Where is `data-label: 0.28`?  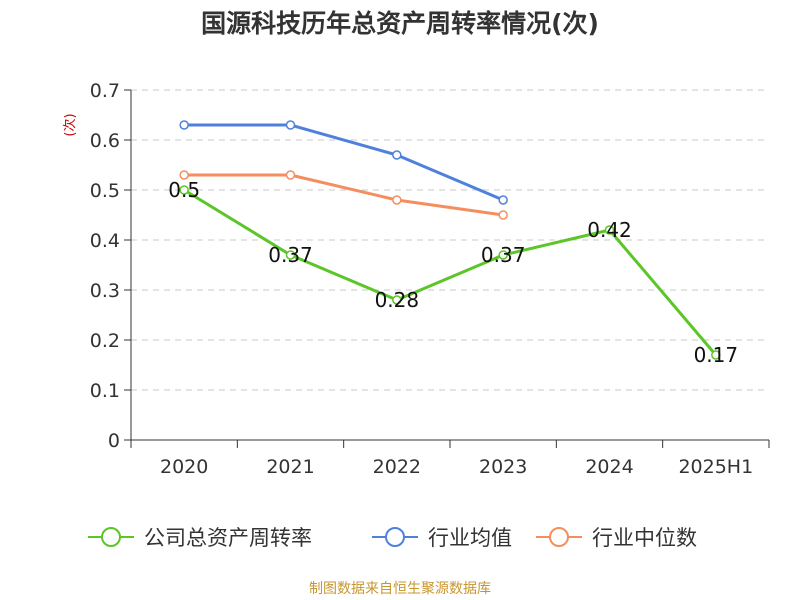
data-label: 0.28 is located at coordinates (397, 300).